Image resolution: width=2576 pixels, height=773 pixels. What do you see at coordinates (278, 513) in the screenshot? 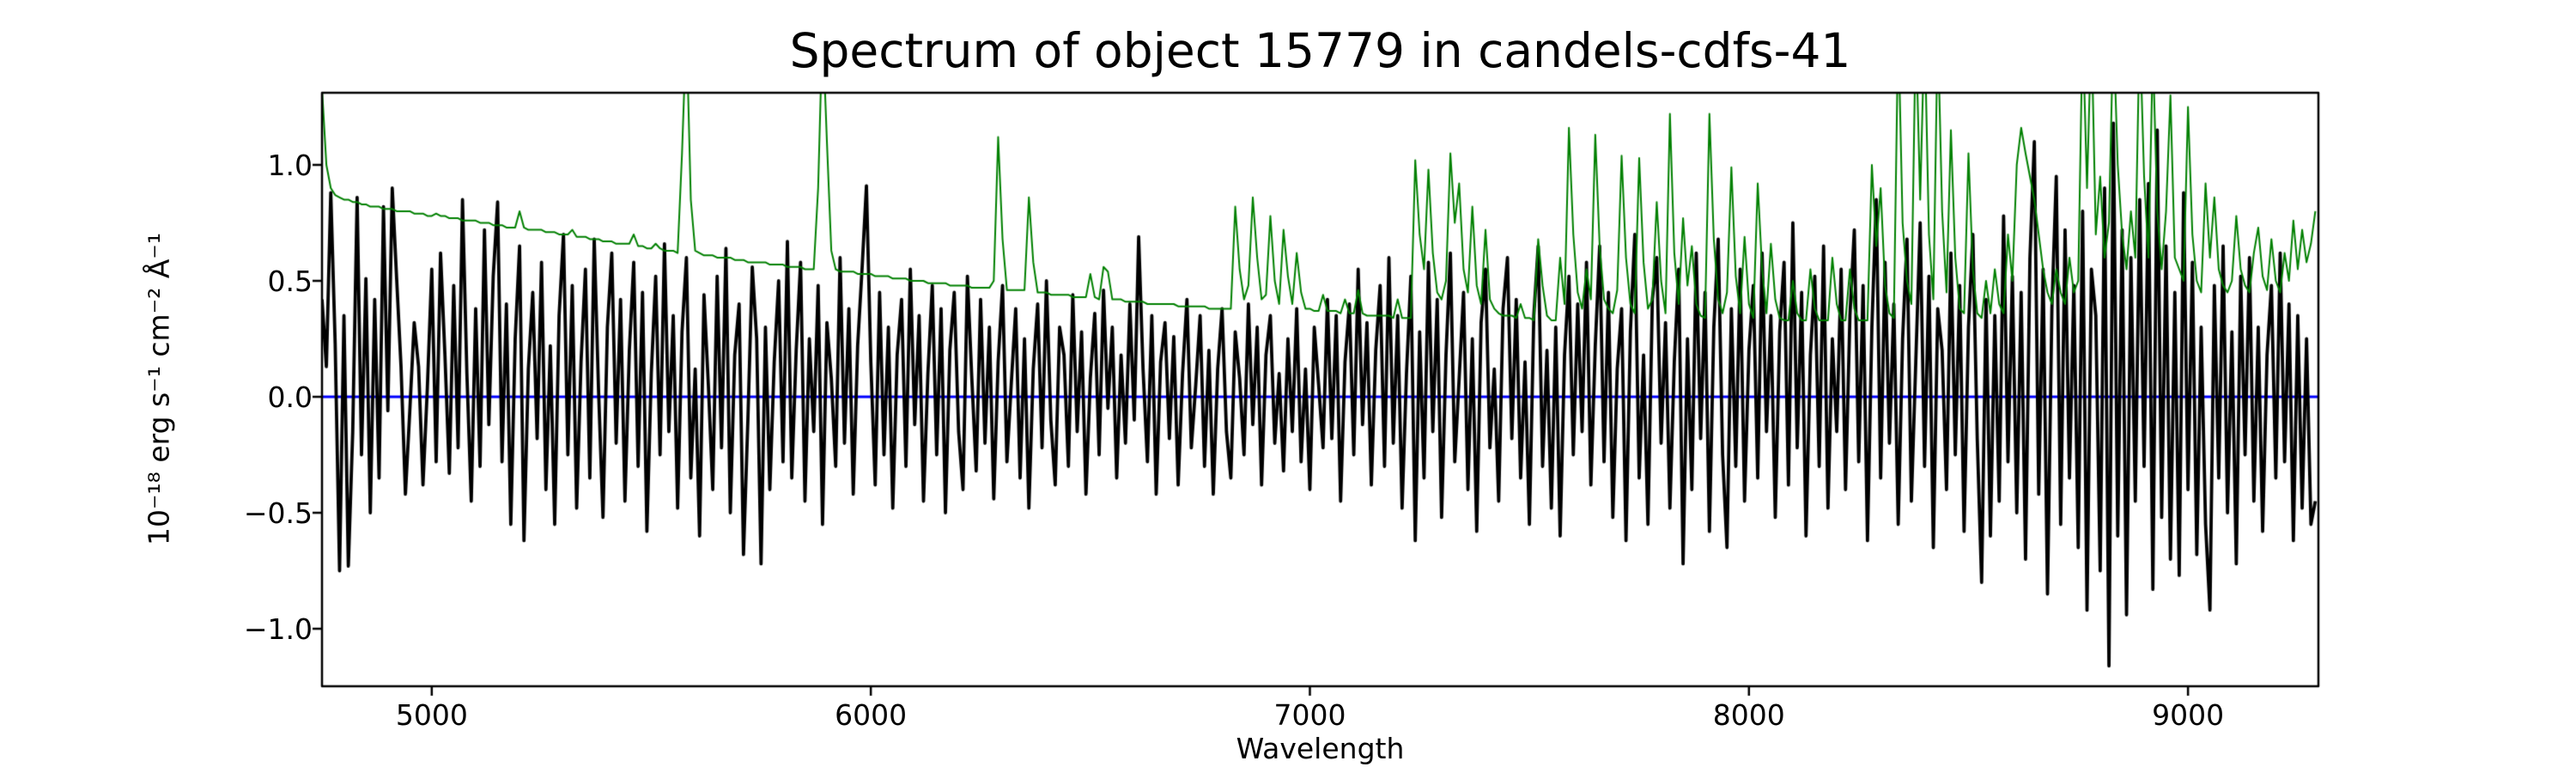
I see `y-tick-label: −0.5` at bounding box center [278, 513].